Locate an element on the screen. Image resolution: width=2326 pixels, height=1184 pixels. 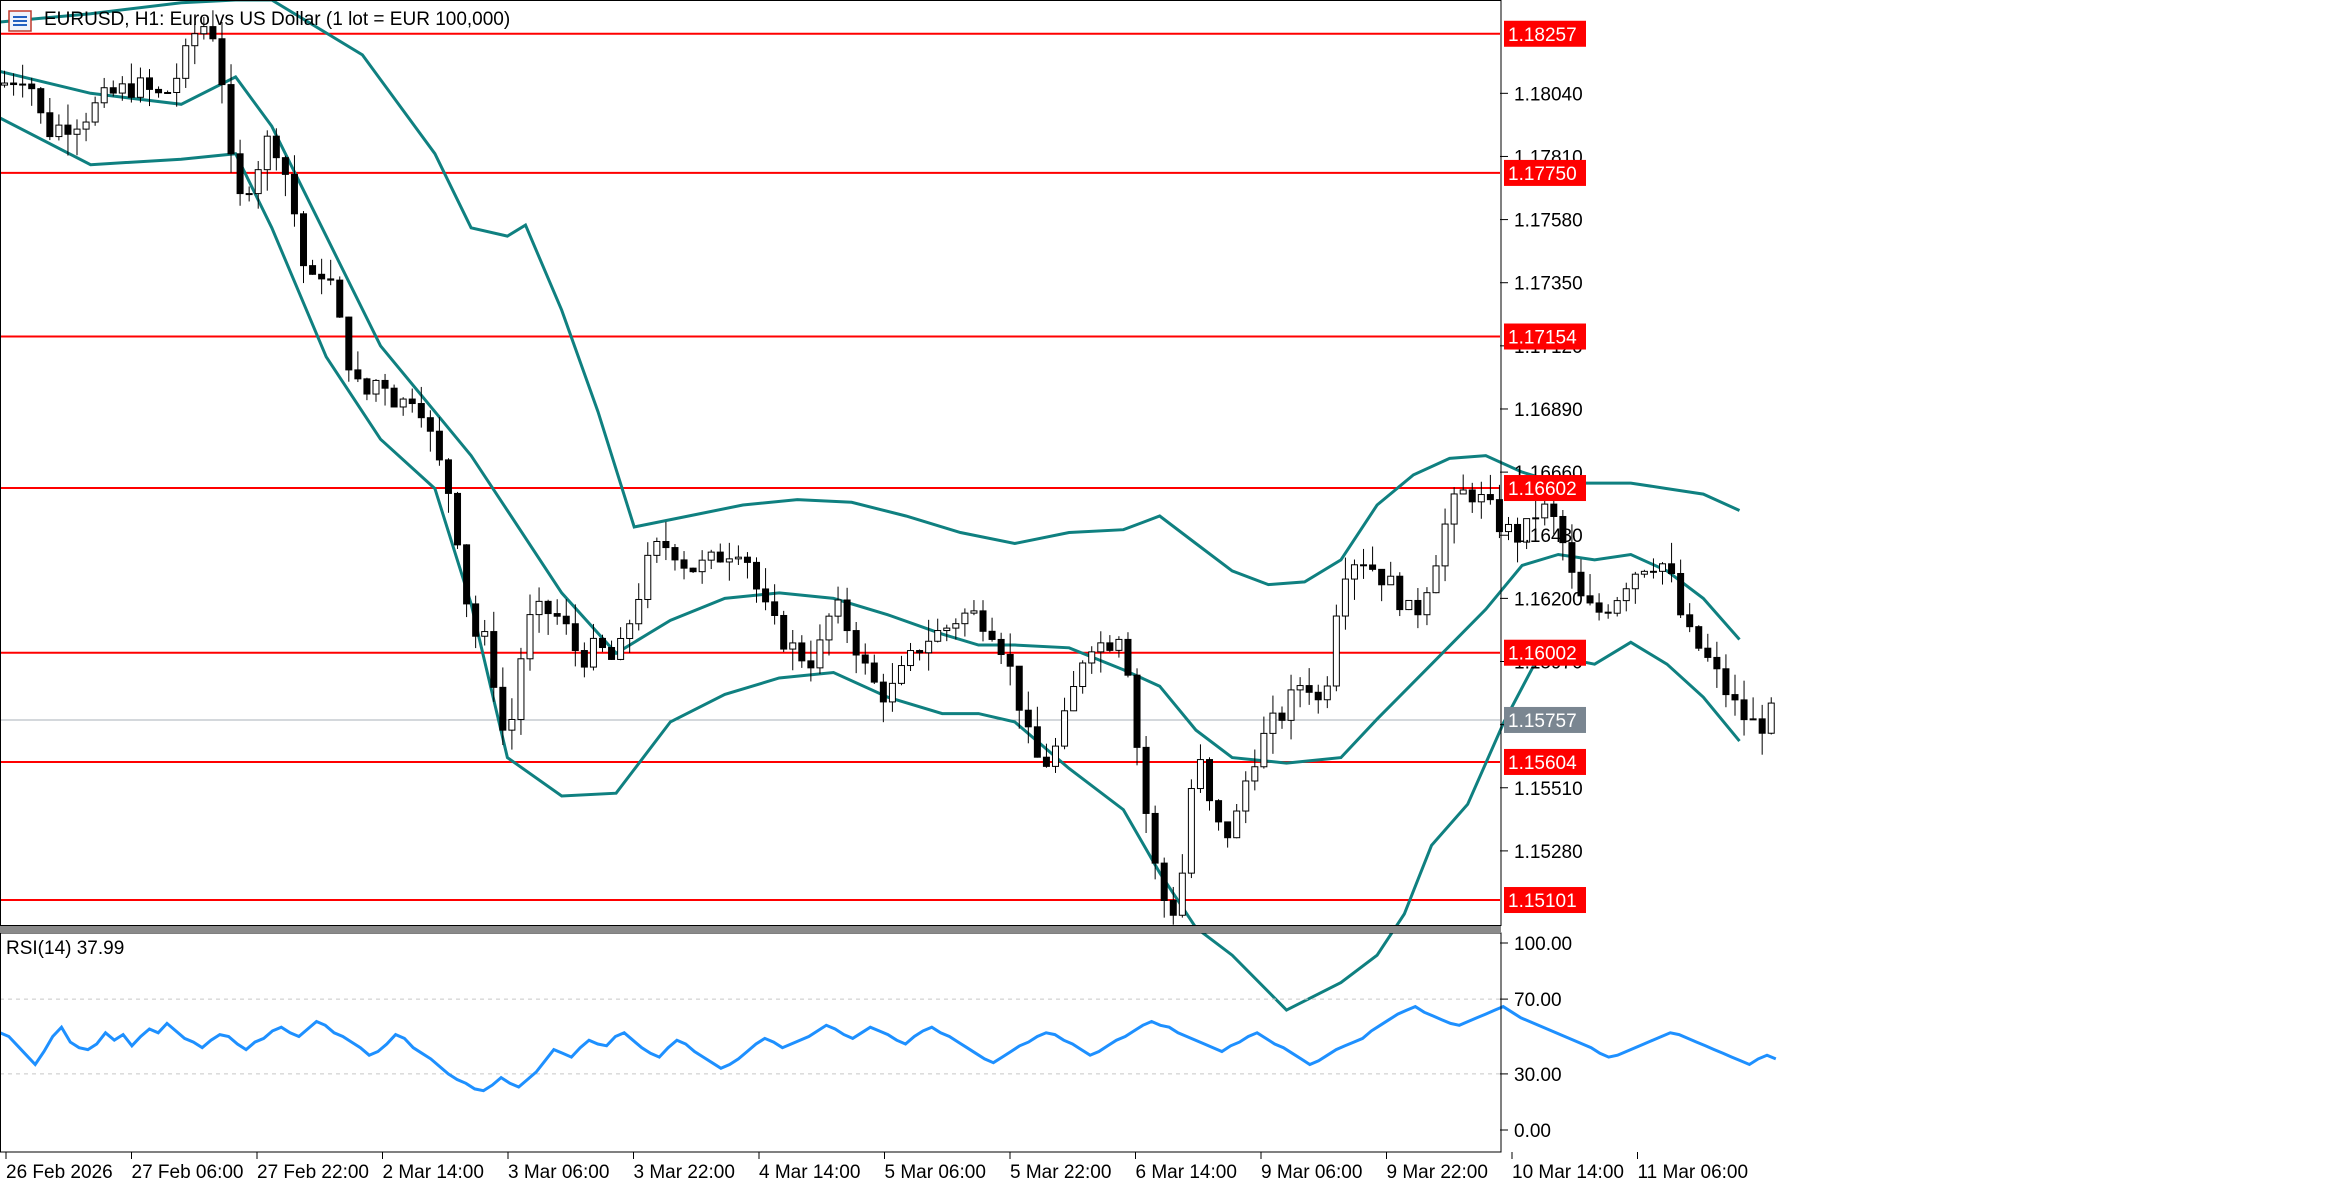
time-tick-label: 5 Mar 22:00 is located at coordinates (1060, 1172).